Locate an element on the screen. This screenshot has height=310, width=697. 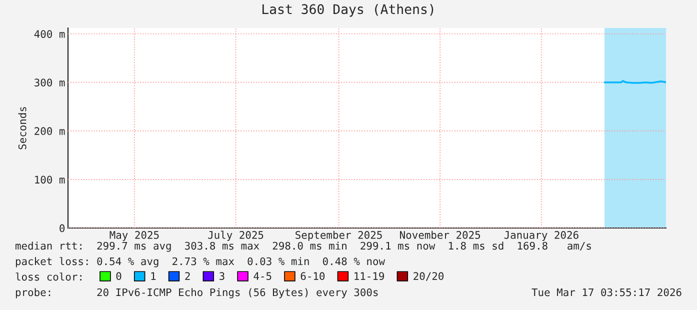
x-tick-label: January 2026 is located at coordinates (541, 236).